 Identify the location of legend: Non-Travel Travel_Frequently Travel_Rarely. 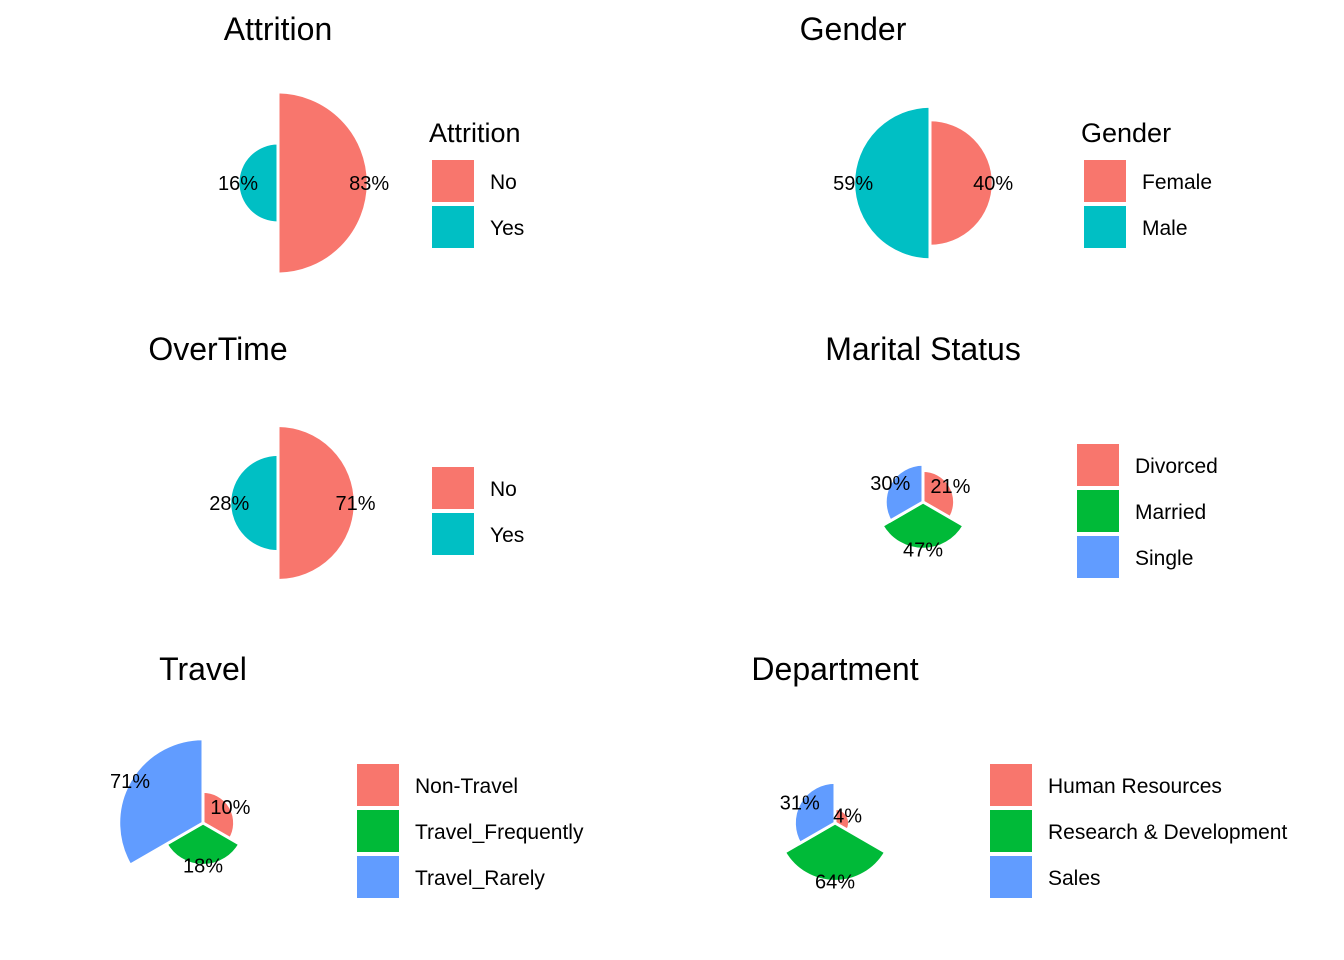
(470, 831).